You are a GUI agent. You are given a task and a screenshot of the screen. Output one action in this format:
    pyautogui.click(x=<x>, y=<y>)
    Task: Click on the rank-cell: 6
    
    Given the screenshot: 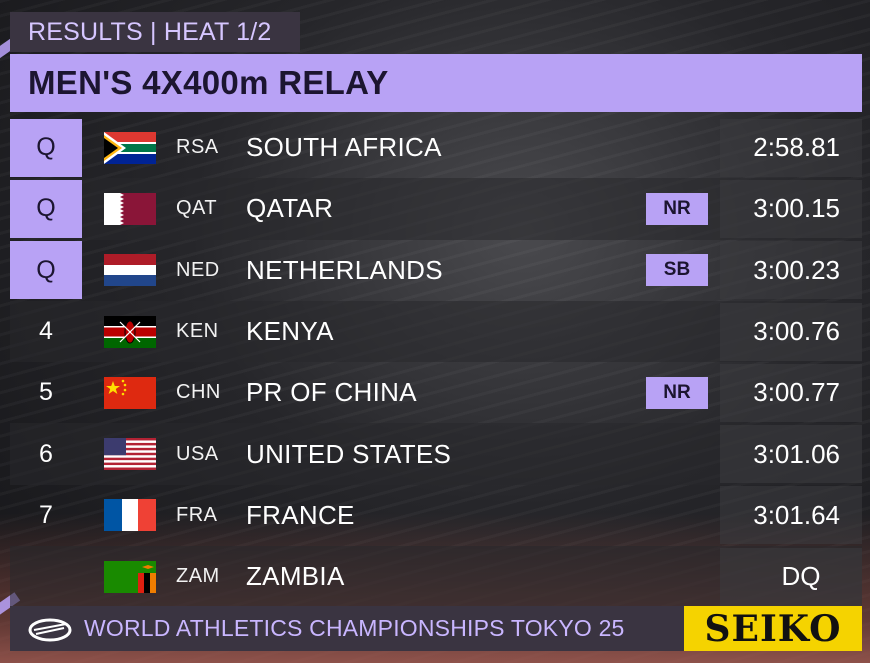 What is the action you would take?
    pyautogui.click(x=46, y=454)
    